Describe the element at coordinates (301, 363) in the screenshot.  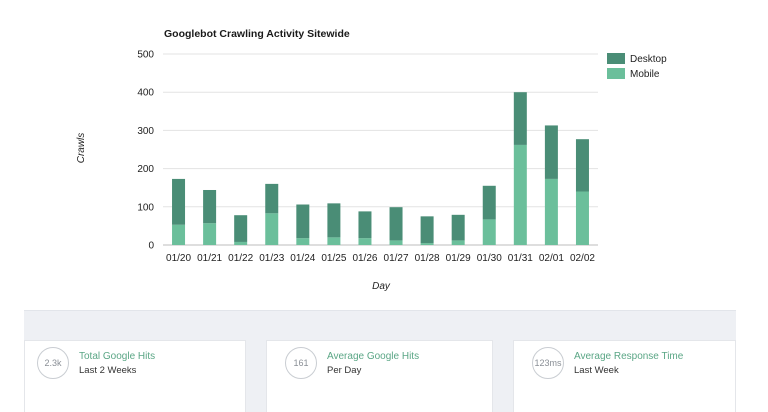
I see `stat-badge: 161` at that location.